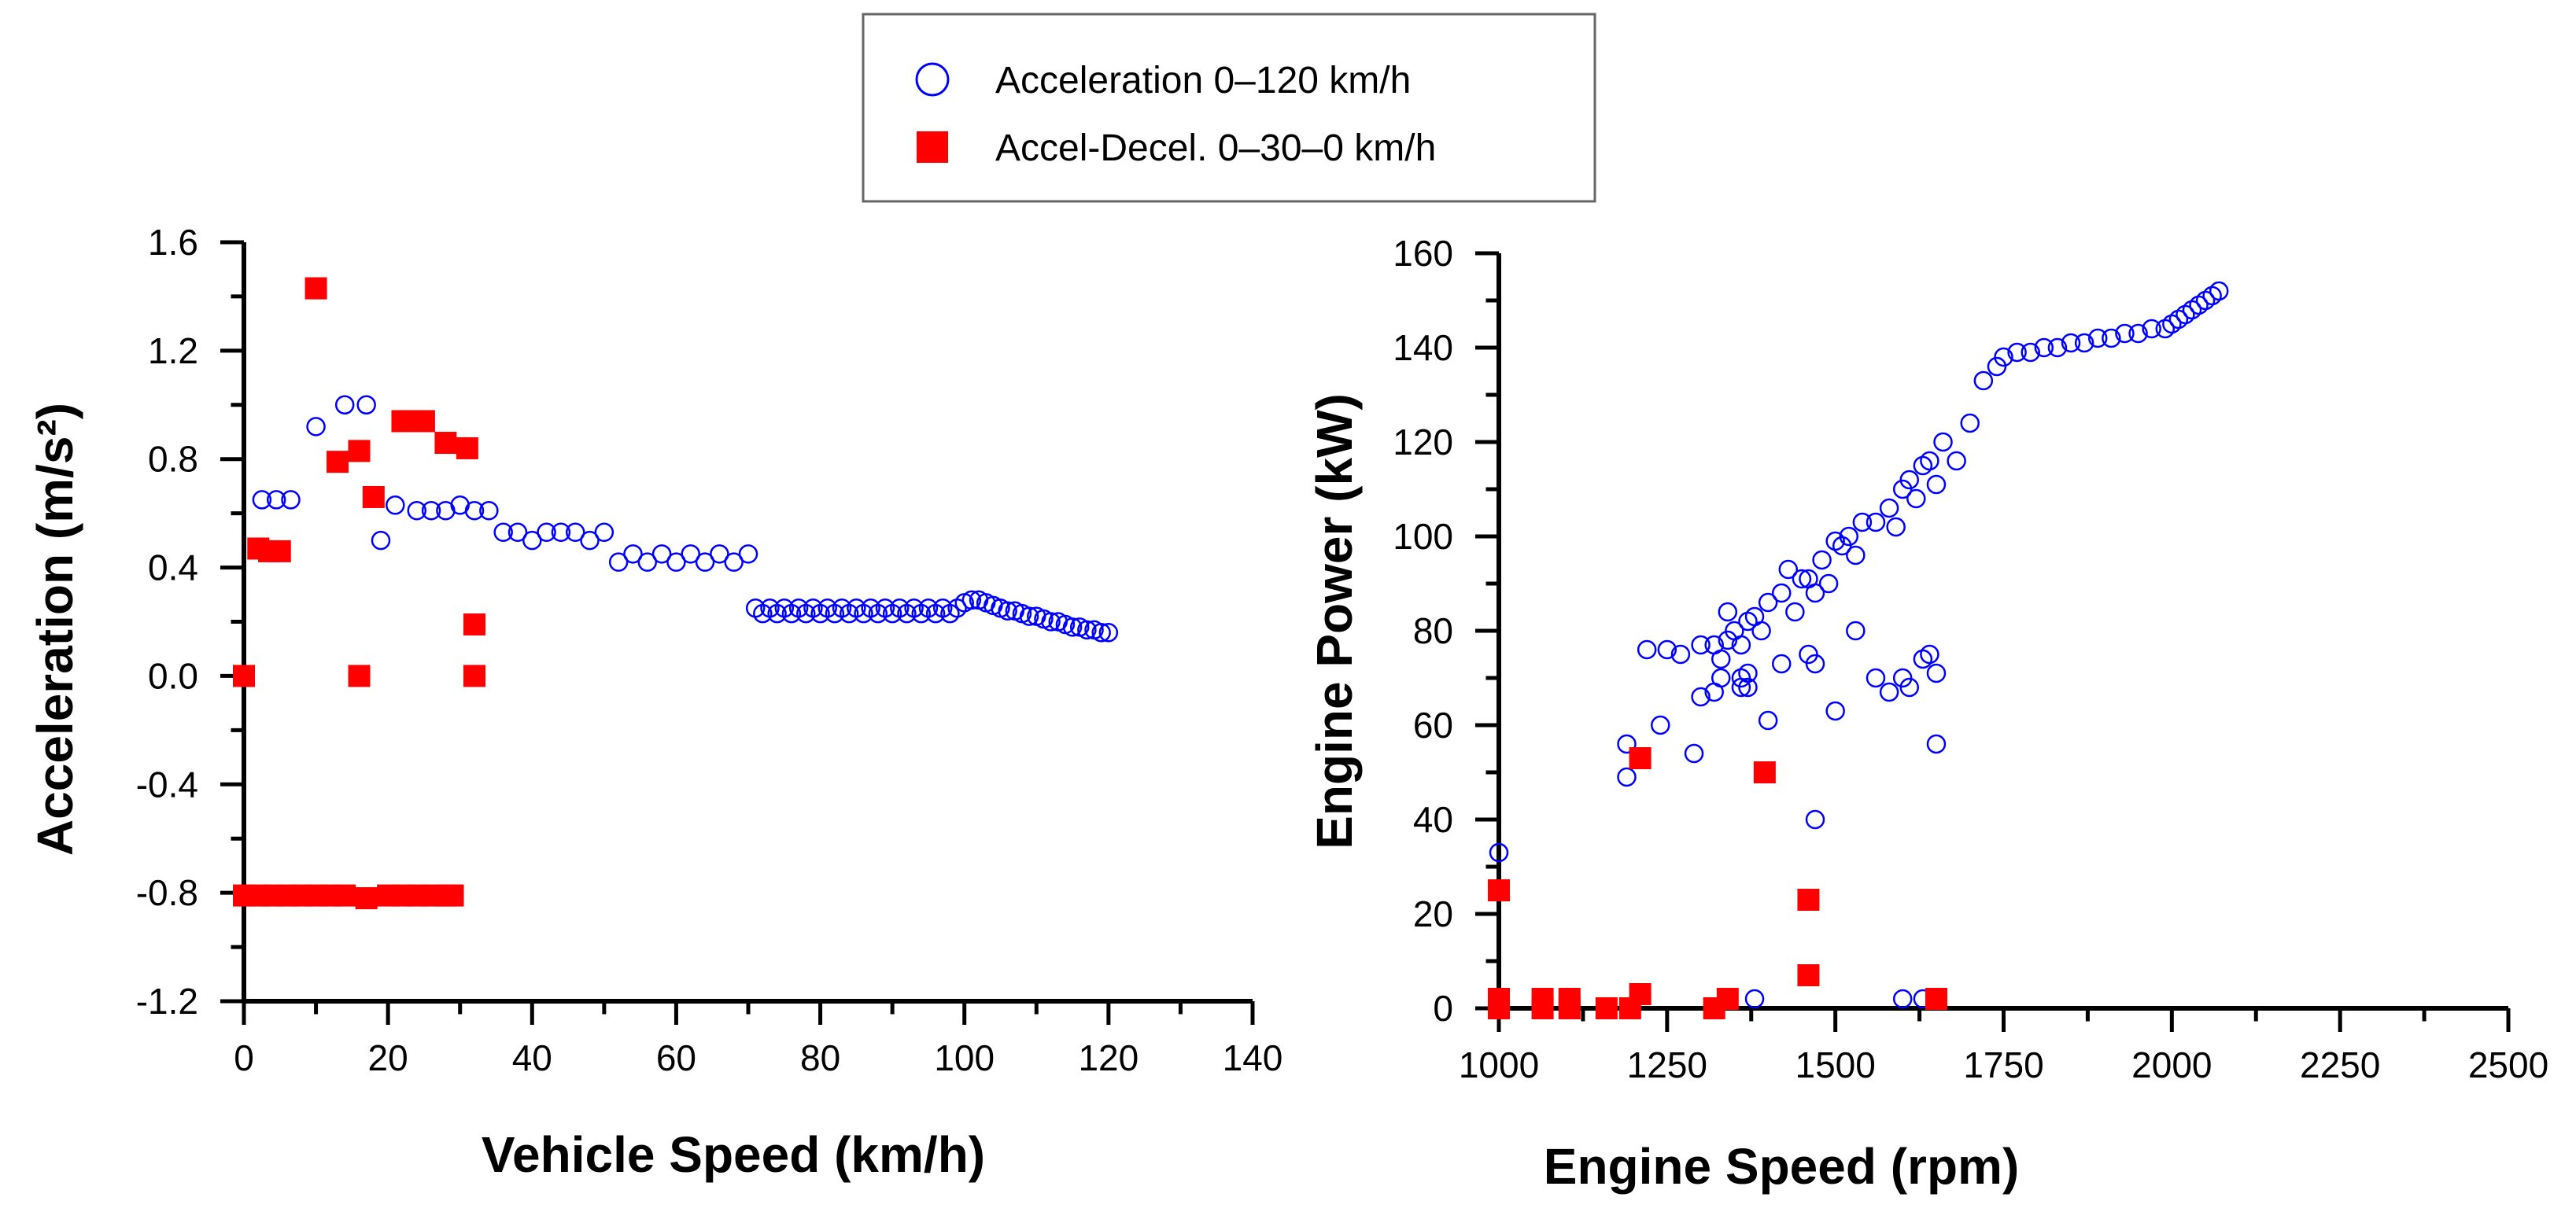 This screenshot has width=2576, height=1212. Describe the element at coordinates (173, 675) in the screenshot. I see `y-tick-label: 0.0` at that location.